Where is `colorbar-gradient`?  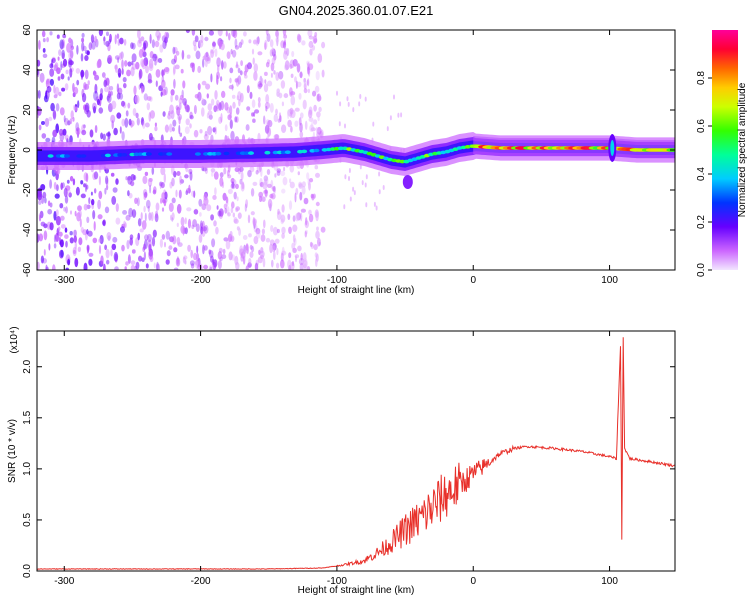 colorbar-gradient is located at coordinates (725, 150).